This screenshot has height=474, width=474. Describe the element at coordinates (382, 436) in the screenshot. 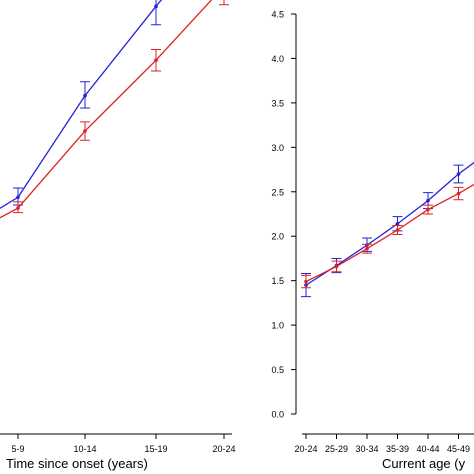

I see `right-x-ticks` at that location.